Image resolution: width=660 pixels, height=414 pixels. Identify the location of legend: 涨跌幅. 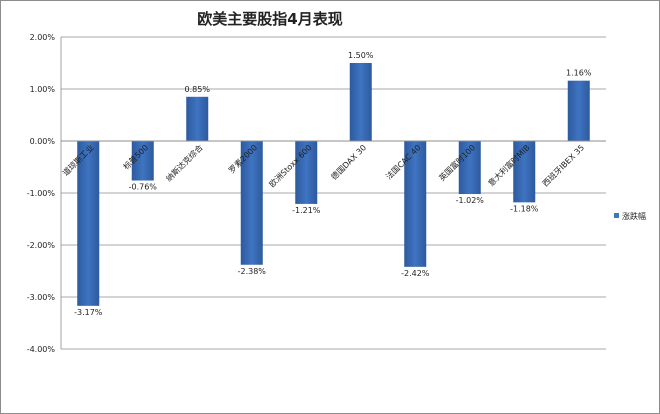
(630, 216).